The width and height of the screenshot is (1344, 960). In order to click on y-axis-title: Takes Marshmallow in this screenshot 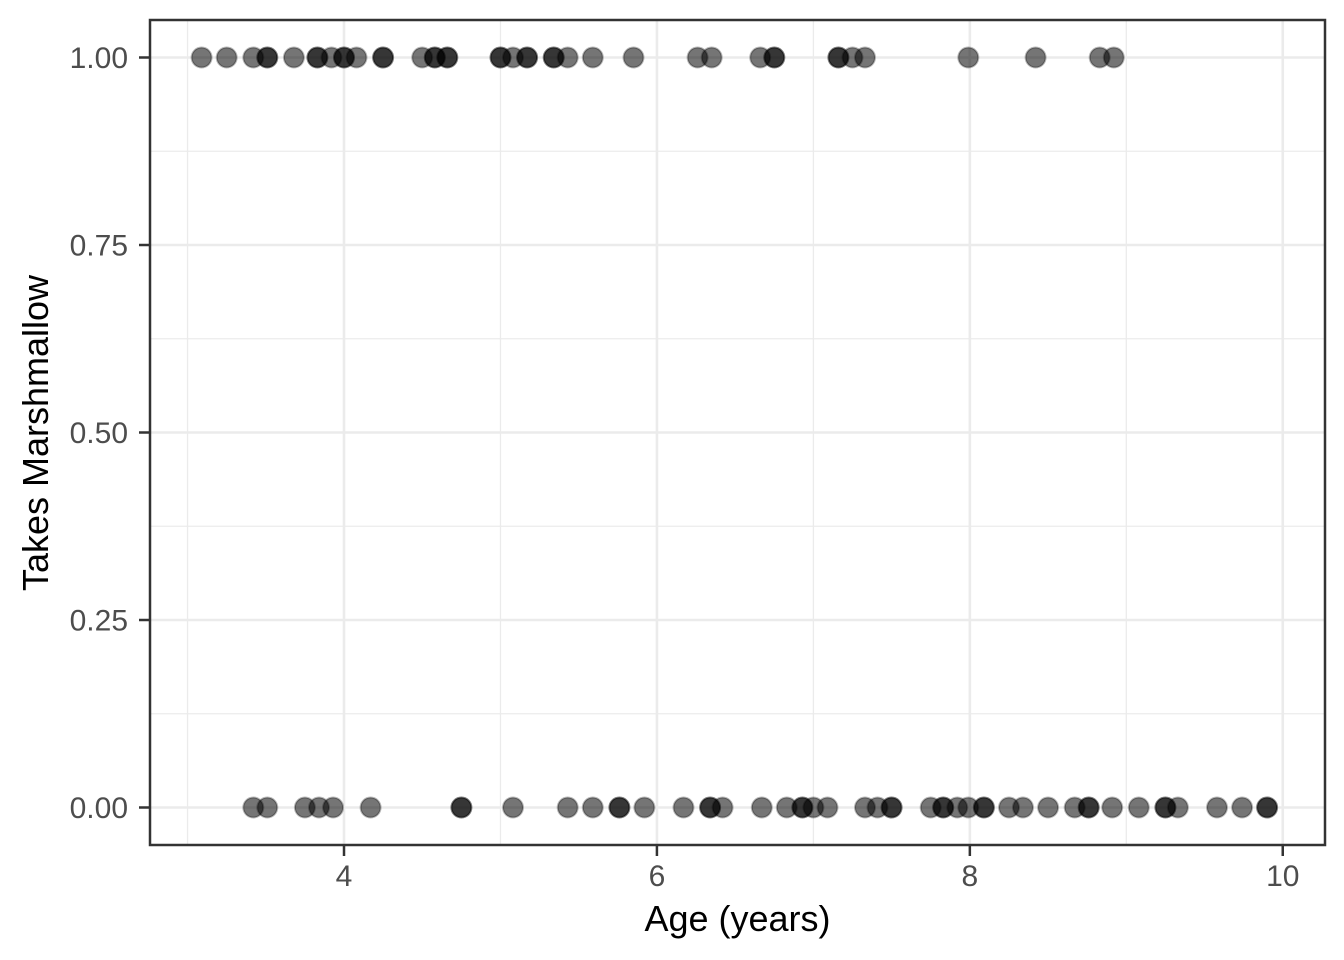, I will do `click(35, 433)`.